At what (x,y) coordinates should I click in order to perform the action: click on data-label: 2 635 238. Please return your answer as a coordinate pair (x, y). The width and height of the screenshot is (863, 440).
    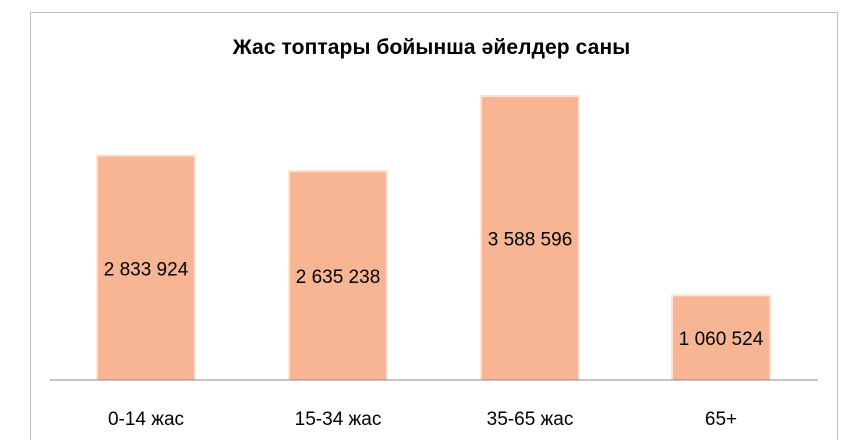
    Looking at the image, I should click on (338, 277).